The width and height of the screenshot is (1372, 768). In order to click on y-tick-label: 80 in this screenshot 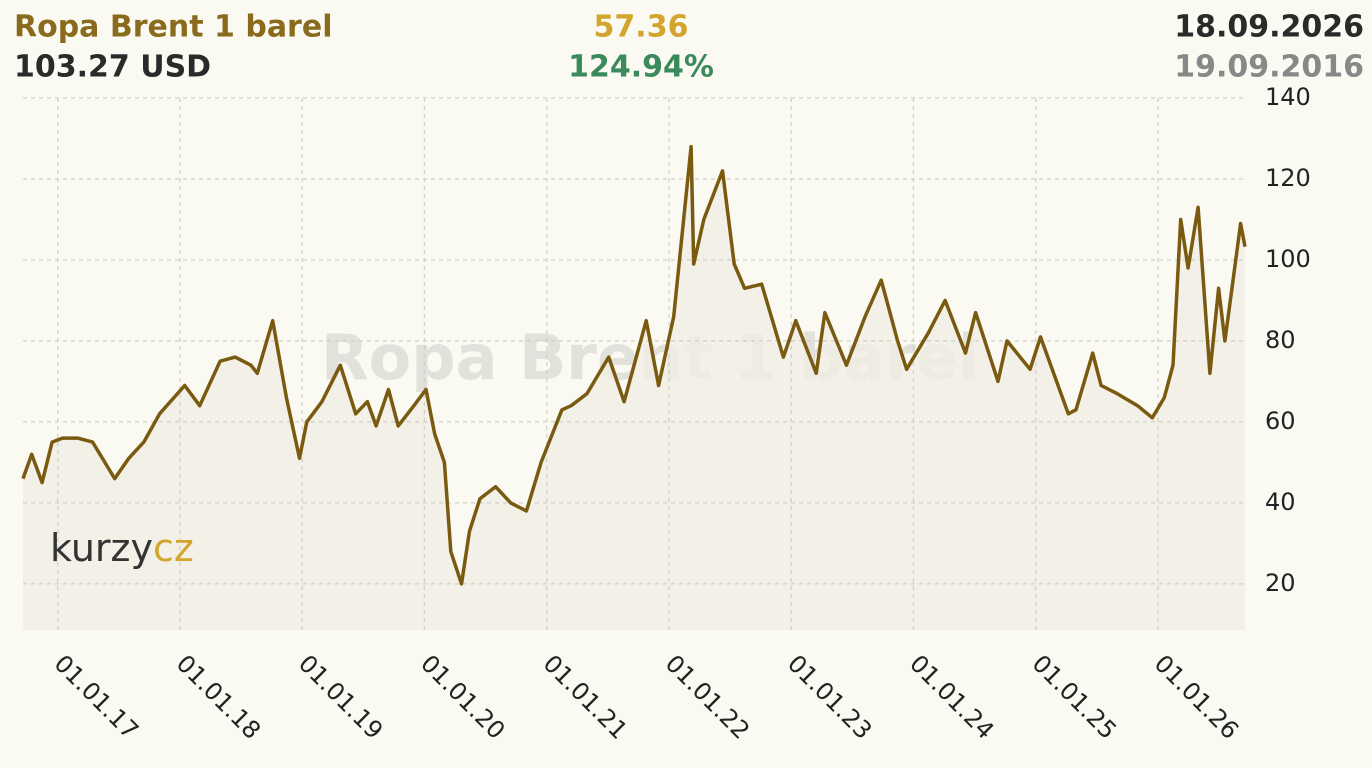, I will do `click(1280, 340)`.